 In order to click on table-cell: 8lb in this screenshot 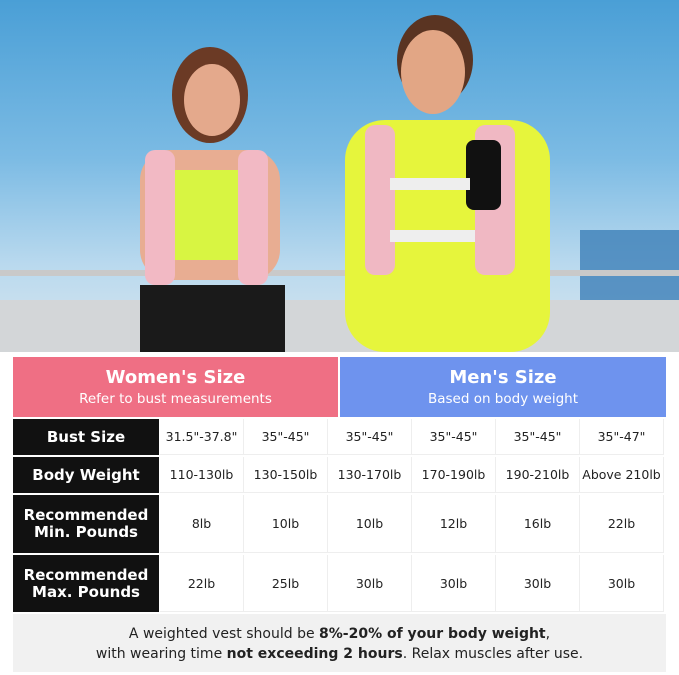, I will do `click(202, 524)`.